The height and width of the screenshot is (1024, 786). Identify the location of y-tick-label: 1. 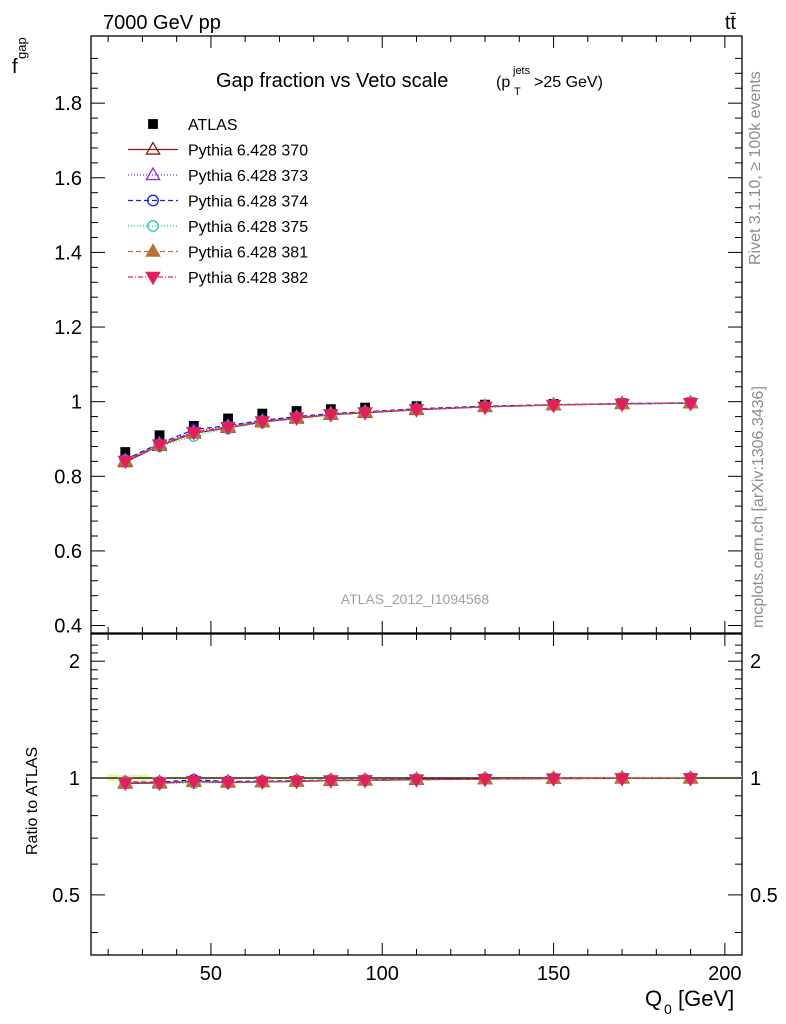
(76, 403).